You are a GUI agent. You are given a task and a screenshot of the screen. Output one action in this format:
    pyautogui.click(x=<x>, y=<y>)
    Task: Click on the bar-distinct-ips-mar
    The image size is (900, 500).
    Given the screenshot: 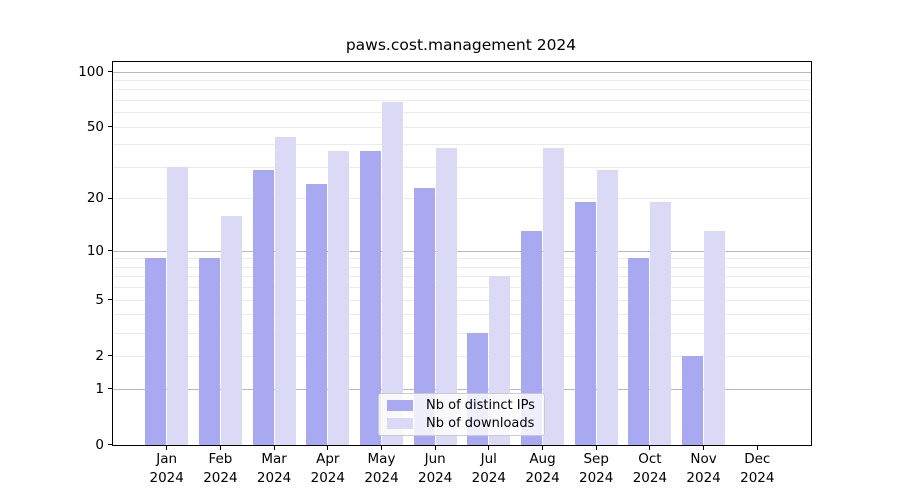 What is the action you would take?
    pyautogui.click(x=263, y=307)
    